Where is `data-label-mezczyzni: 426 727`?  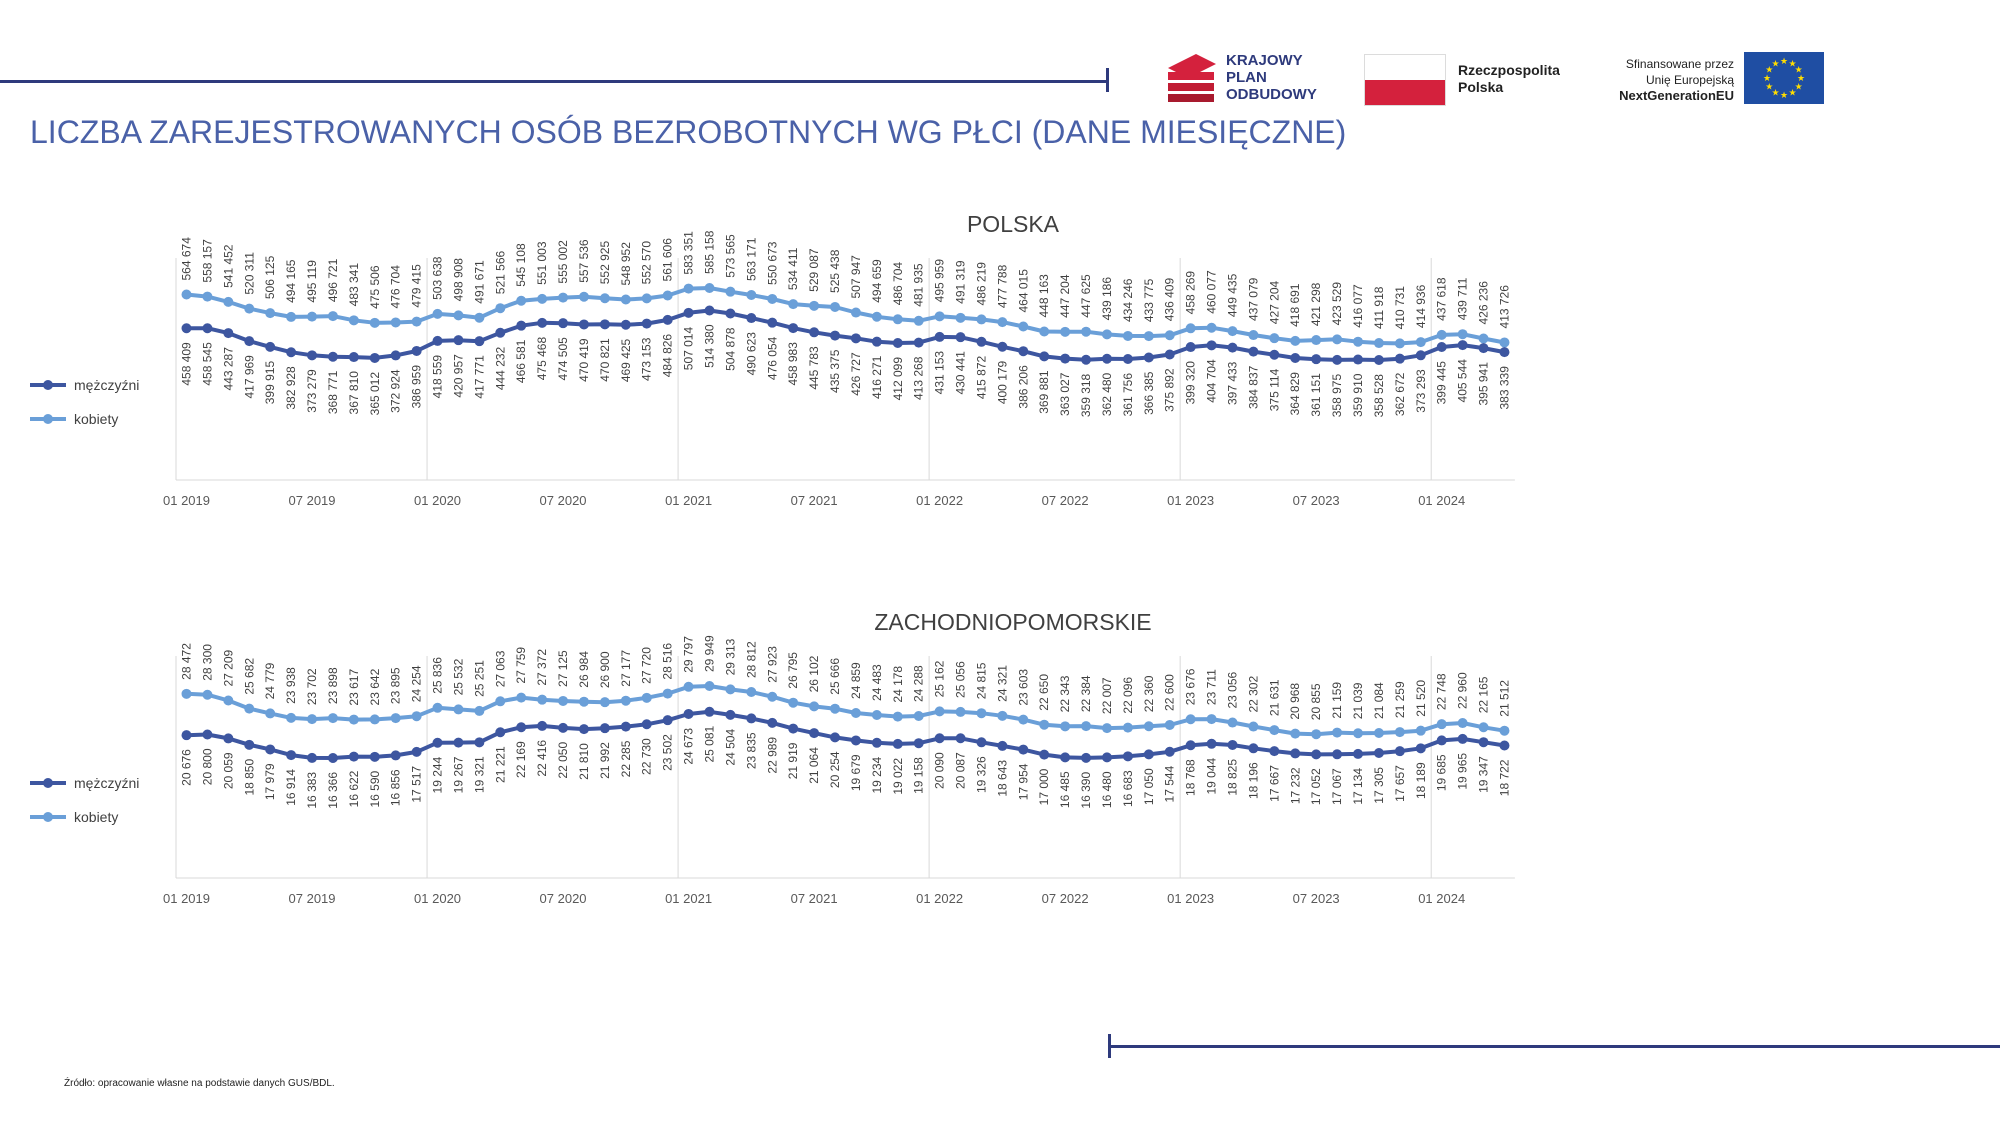 data-label-mezczyzni: 426 727 is located at coordinates (856, 374).